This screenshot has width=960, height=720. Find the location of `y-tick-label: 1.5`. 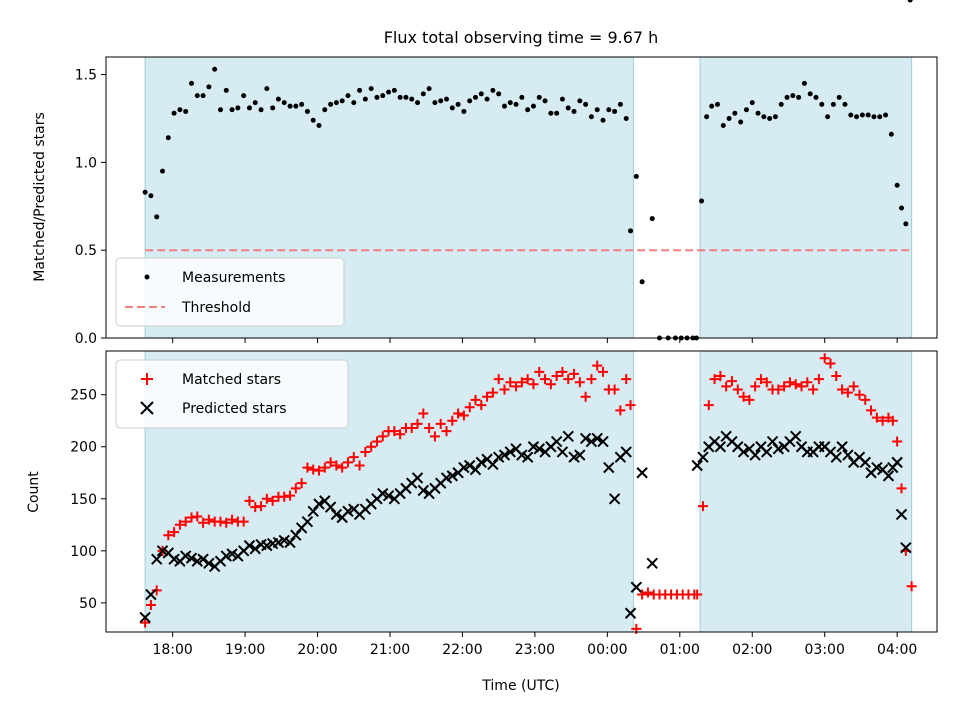

y-tick-label: 1.5 is located at coordinates (86, 76).